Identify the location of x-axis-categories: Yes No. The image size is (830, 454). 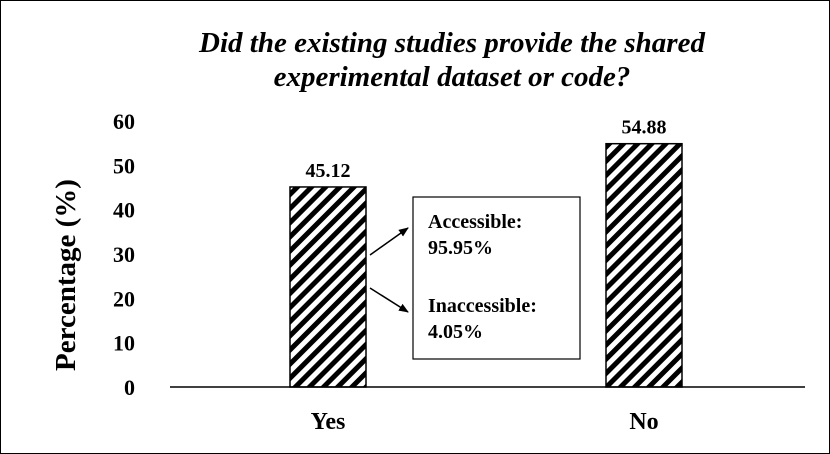
(485, 422).